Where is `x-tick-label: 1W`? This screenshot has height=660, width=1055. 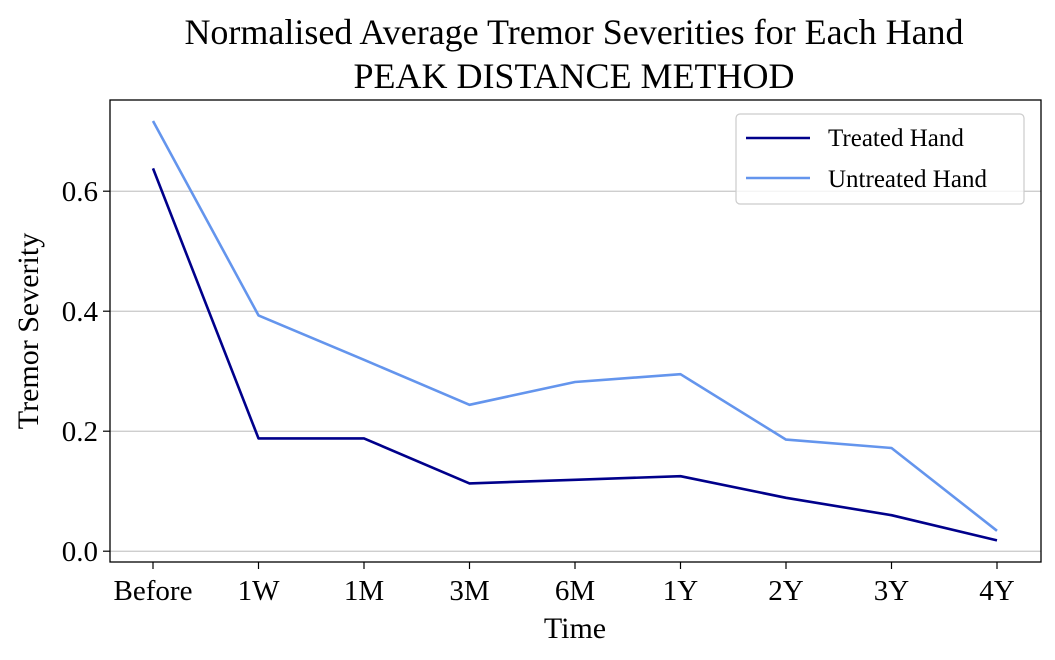
x-tick-label: 1W is located at coordinates (259, 591).